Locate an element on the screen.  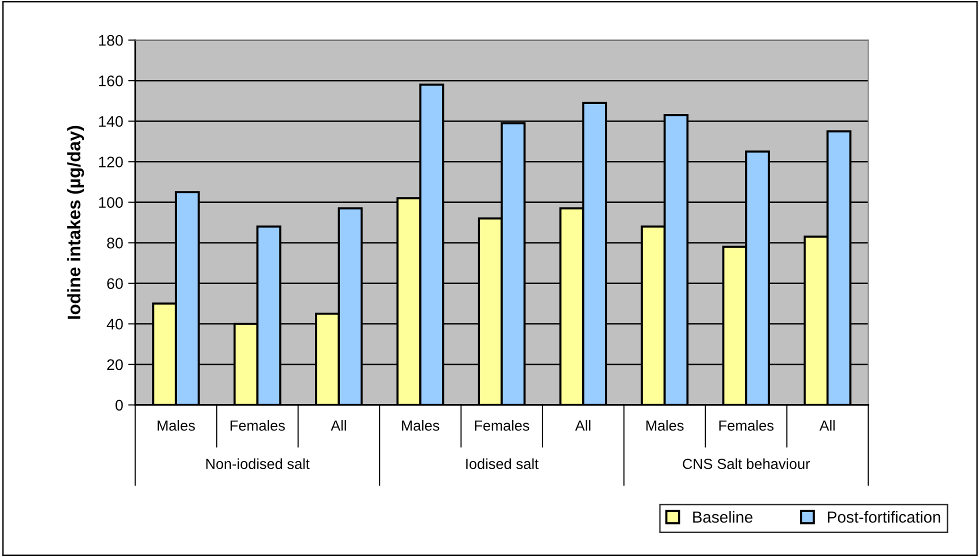
y-tick-label: 0 is located at coordinates (119, 405).